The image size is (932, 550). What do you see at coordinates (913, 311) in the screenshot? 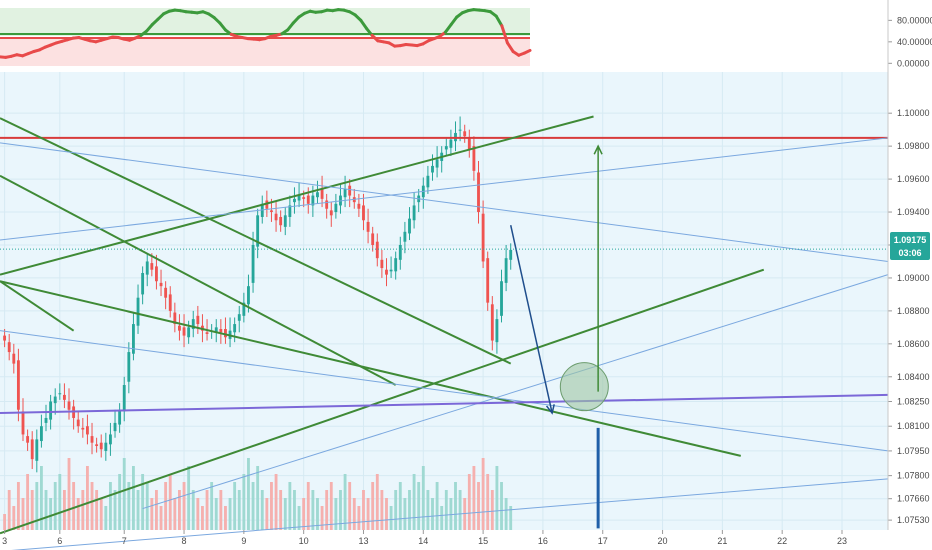
I see `price-tick-label: 1.08800` at bounding box center [913, 311].